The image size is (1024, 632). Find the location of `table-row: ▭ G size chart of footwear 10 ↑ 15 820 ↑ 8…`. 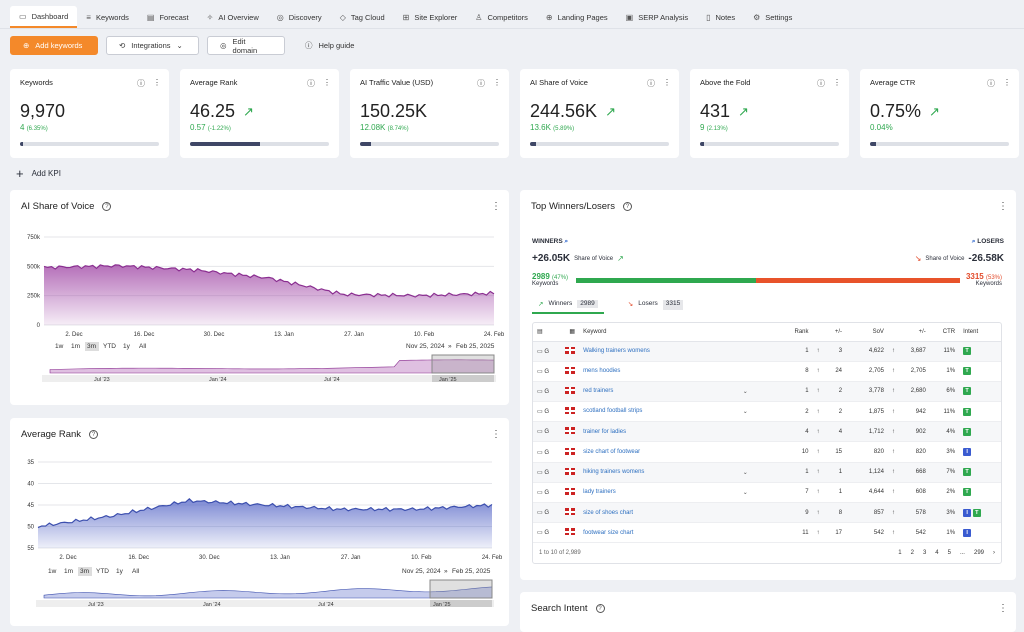

table-row: ▭ G size chart of footwear 10 ↑ 15 820 ↑ 8… is located at coordinates (767, 452).